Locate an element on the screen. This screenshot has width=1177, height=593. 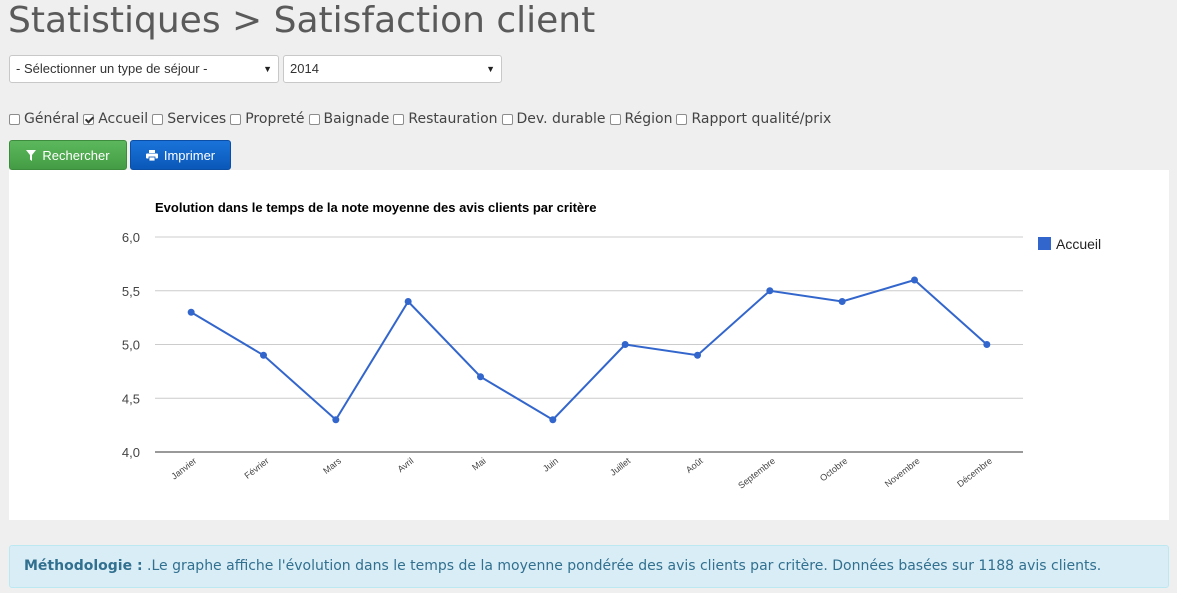
filter-label: Services is located at coordinates (197, 119).